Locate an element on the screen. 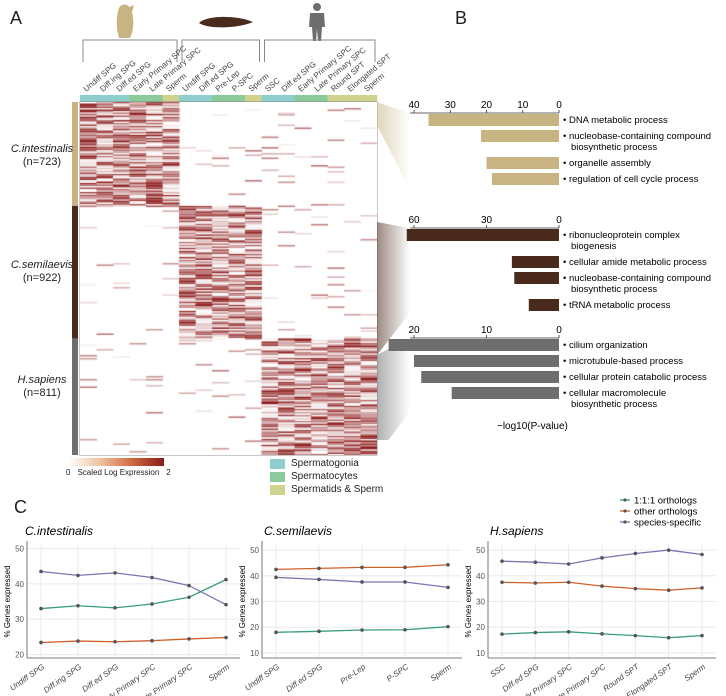  species-label-c-sem: C.semilaevis (n=922) is located at coordinates (42, 272).